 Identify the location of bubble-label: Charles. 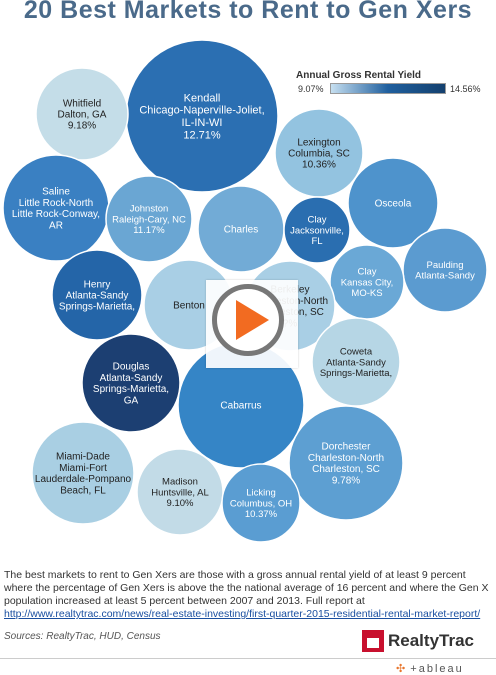
(241, 230).